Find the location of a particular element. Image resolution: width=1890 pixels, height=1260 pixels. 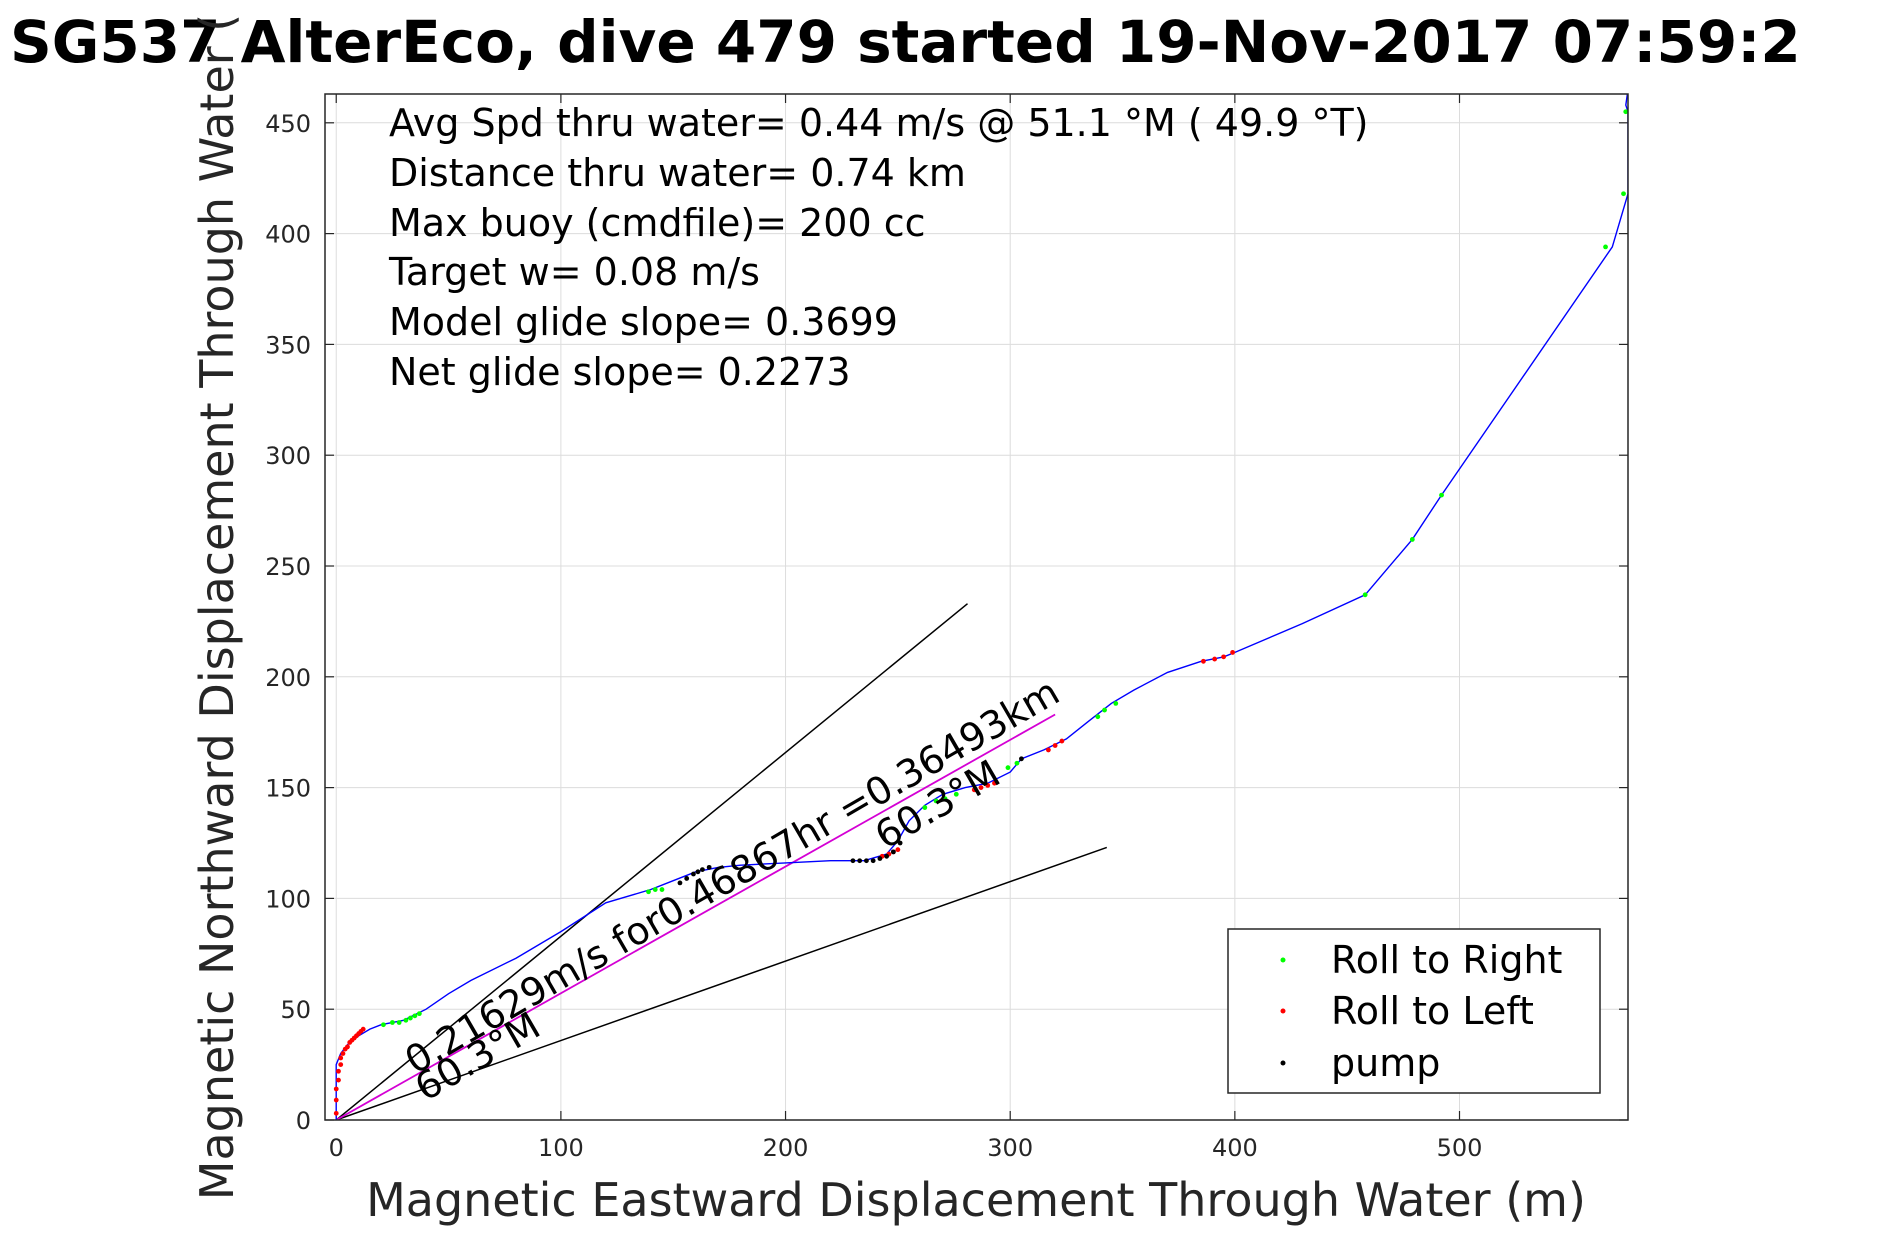

y-tick-label: 50 is located at coordinates (295, 1010).